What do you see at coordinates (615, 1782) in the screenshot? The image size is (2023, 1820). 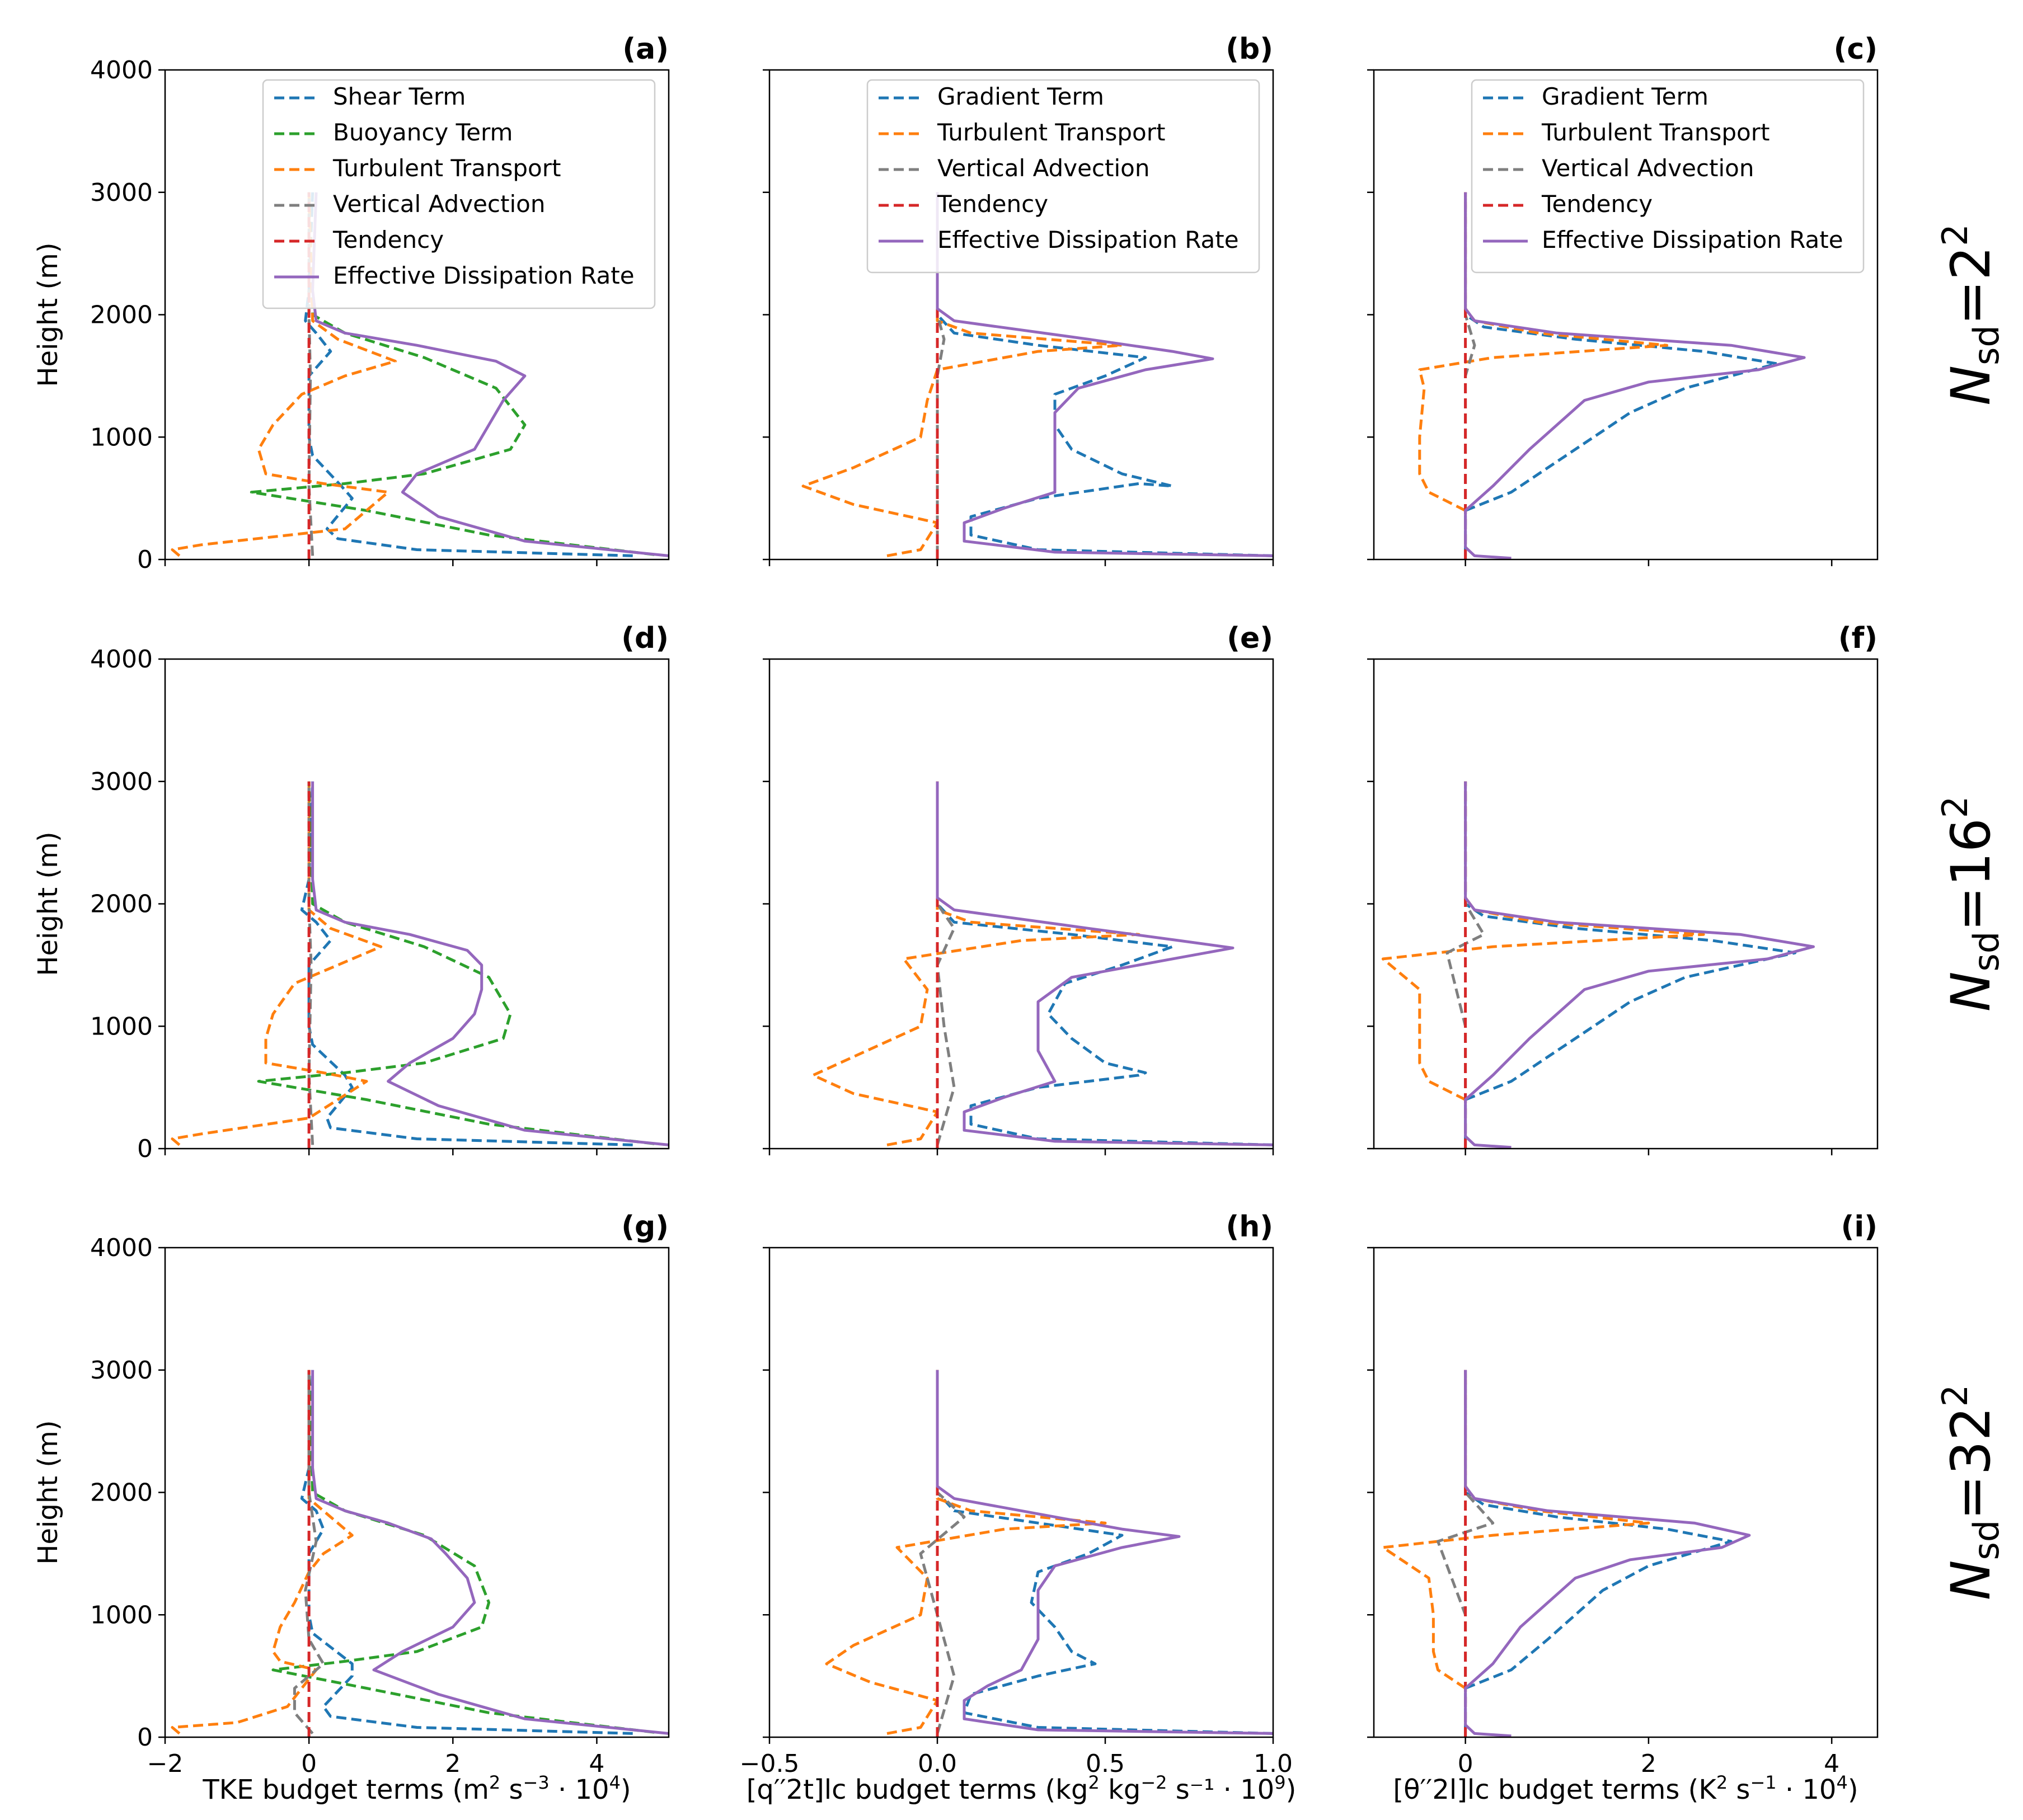 I see `x-label-exp3: 4` at bounding box center [615, 1782].